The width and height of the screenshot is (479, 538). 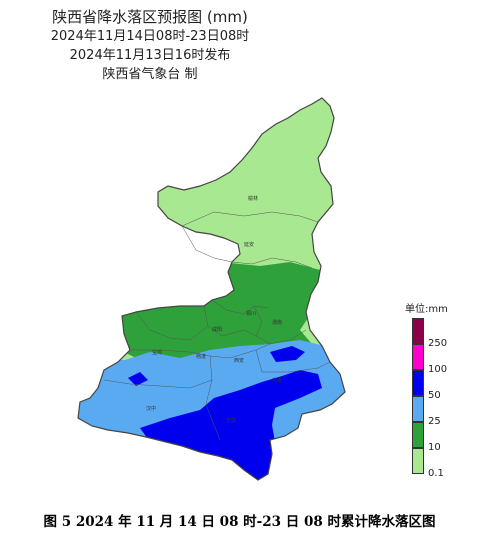 What do you see at coordinates (253, 198) in the screenshot?
I see `city-yulin: 榆林` at bounding box center [253, 198].